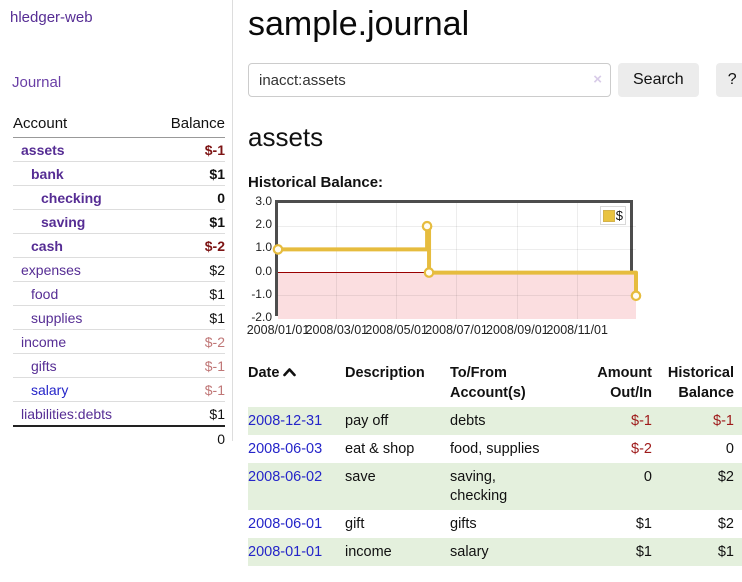  What do you see at coordinates (51, 17) in the screenshot?
I see `app-brand-link: hledger-web` at bounding box center [51, 17].